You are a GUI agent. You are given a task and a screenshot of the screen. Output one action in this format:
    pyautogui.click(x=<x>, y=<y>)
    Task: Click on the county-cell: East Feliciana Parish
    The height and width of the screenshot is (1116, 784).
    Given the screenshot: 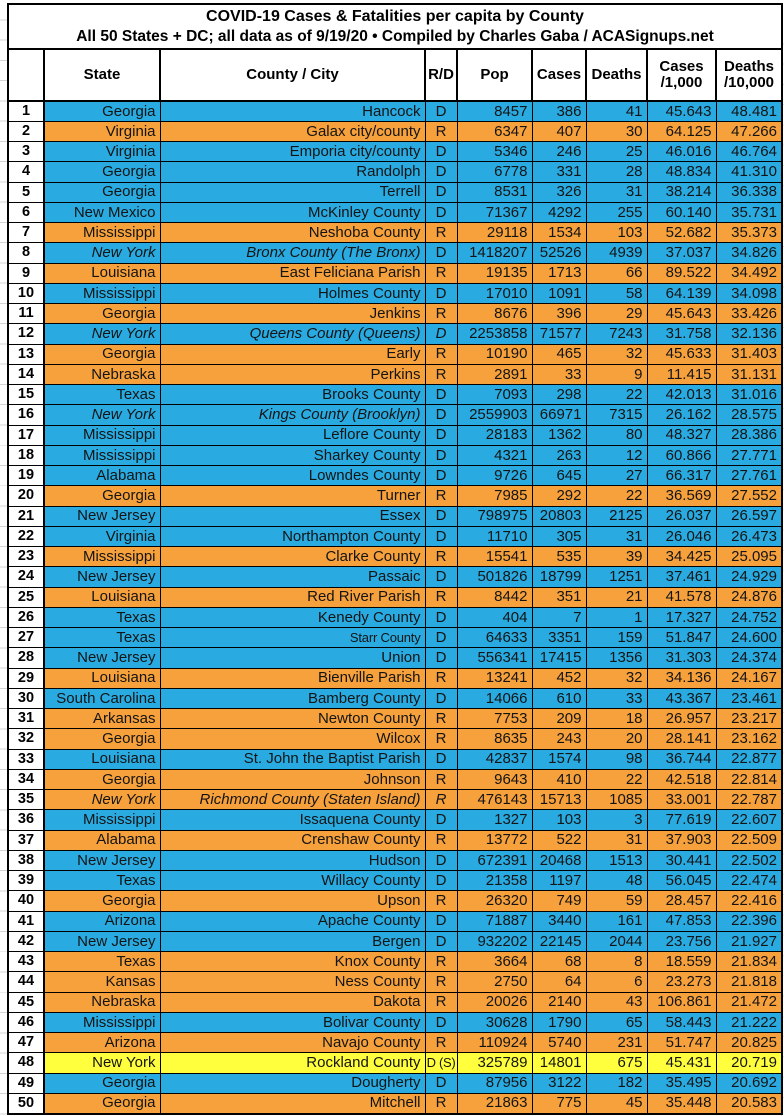 What is the action you would take?
    pyautogui.click(x=292, y=273)
    